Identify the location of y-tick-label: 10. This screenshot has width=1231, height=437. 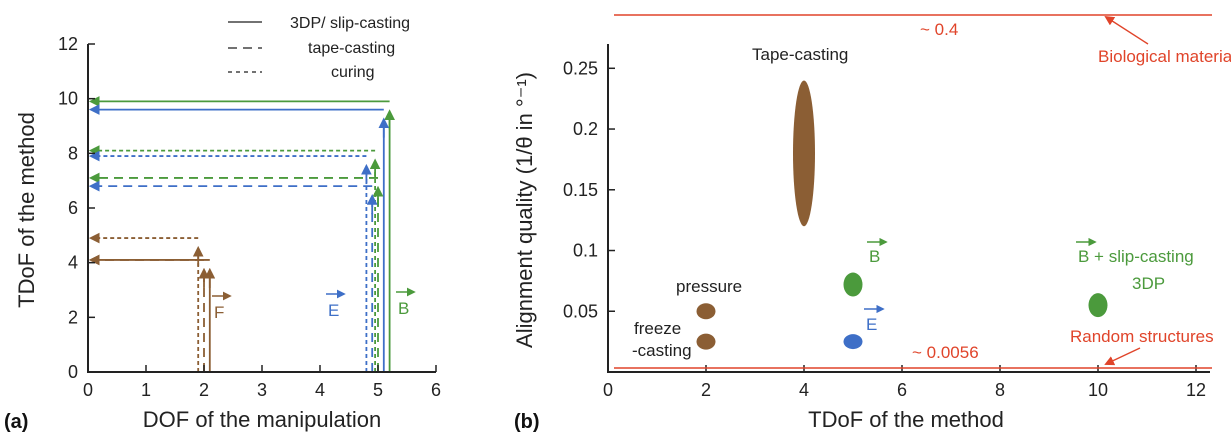
(68, 99).